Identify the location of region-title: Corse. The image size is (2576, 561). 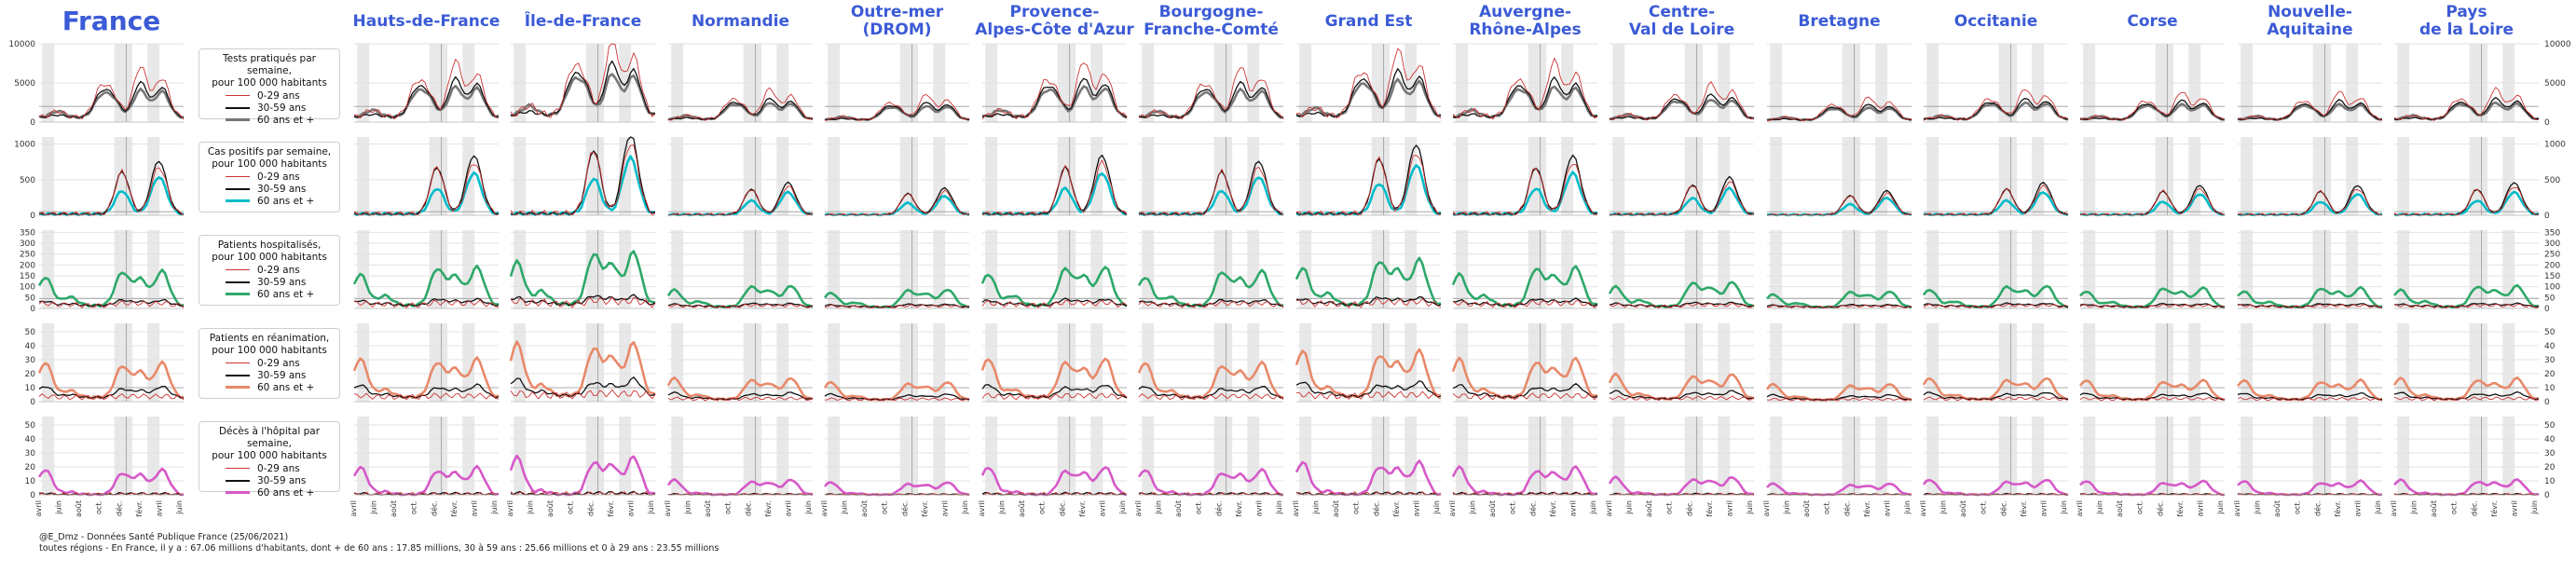
(2152, 21).